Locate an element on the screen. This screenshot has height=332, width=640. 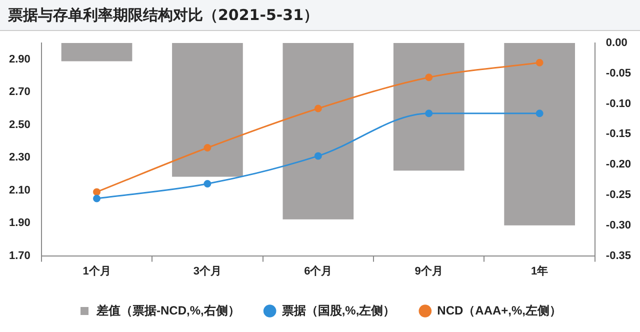
y-tick-label: 2.30 is located at coordinates (19, 158).